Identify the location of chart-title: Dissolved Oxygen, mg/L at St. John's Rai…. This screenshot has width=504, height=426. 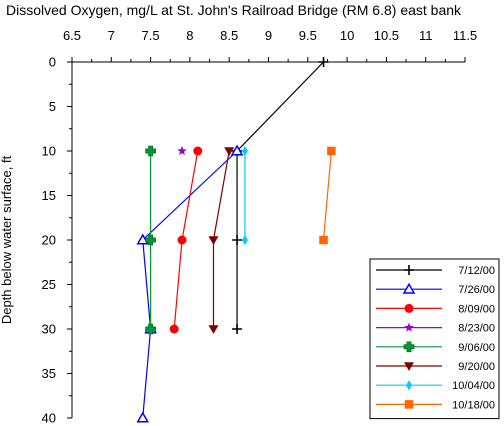
(234, 10).